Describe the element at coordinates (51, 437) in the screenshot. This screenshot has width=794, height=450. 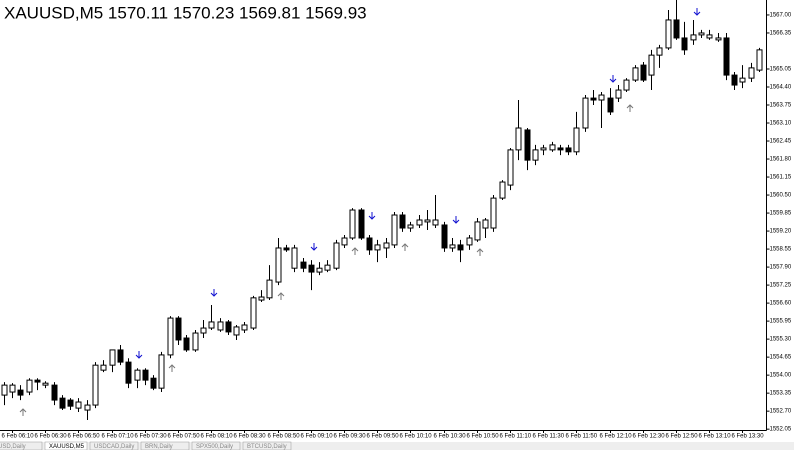
I see `x-tick-label: 6 Feb 06:30` at that location.